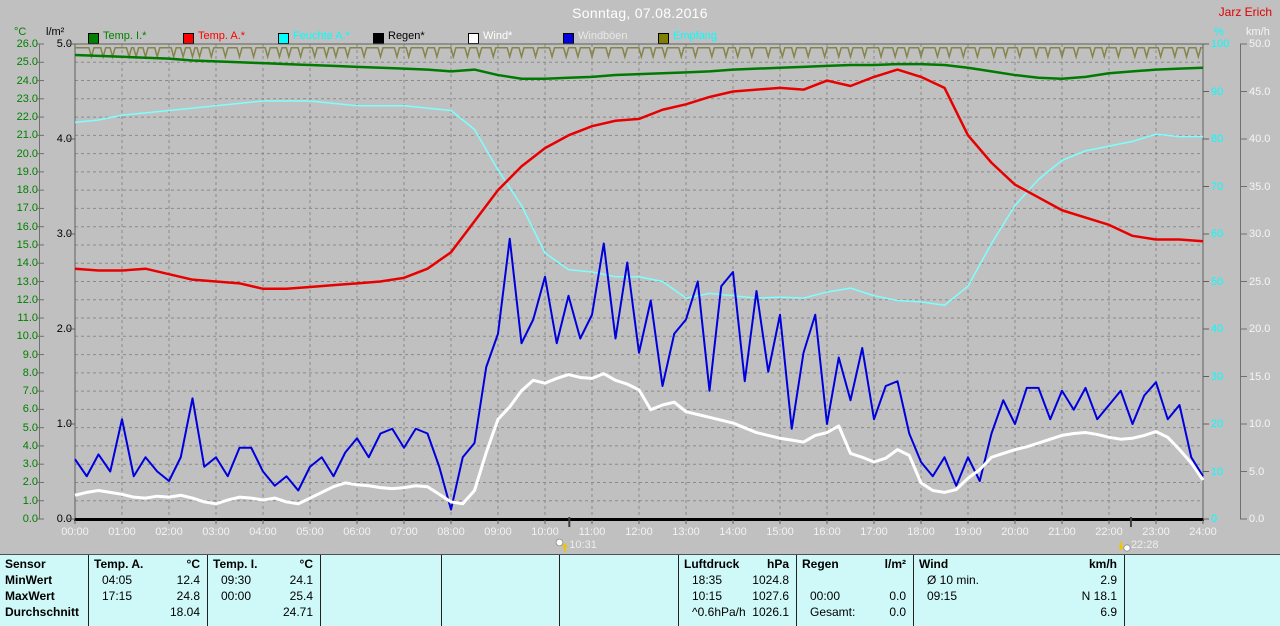 This screenshot has height=626, width=1280. Describe the element at coordinates (1260, 91) in the screenshot. I see `kmh-tick-label: 45.0` at that location.